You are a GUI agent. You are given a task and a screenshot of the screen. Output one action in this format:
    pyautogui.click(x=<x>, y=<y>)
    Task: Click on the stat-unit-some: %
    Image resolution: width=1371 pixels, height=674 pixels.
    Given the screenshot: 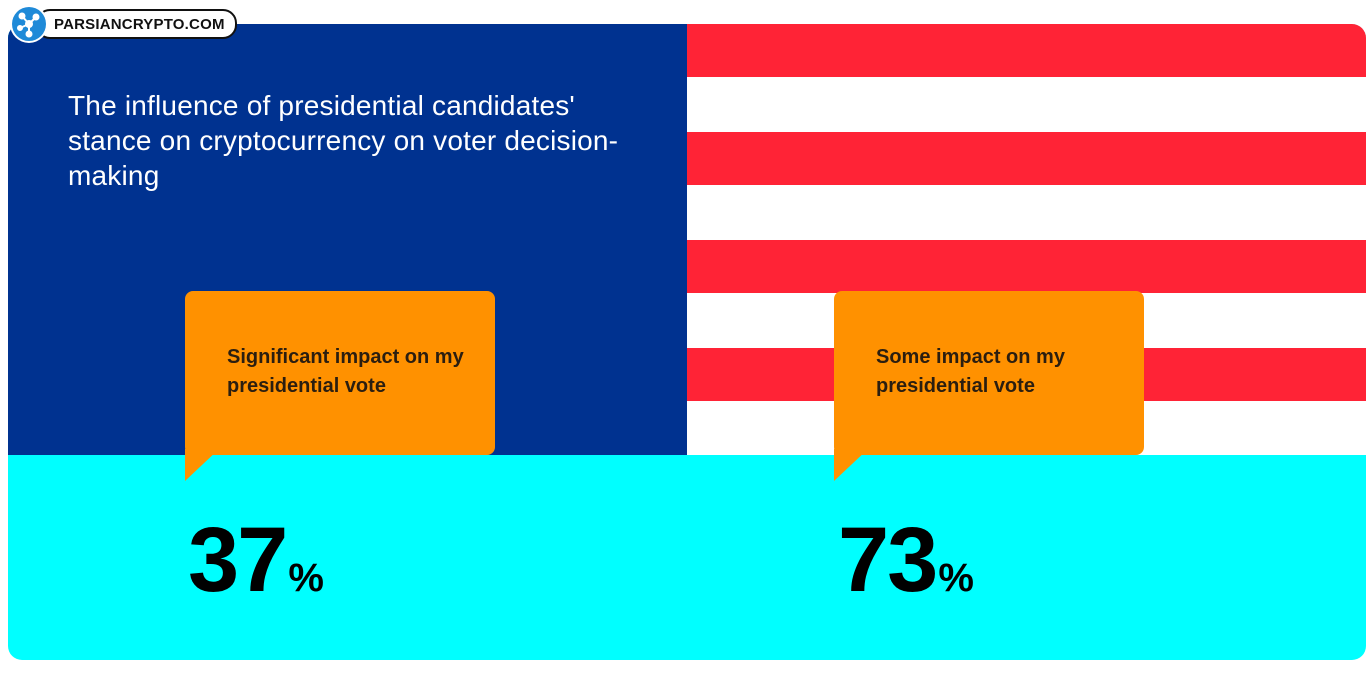 What is the action you would take?
    pyautogui.click(x=956, y=578)
    